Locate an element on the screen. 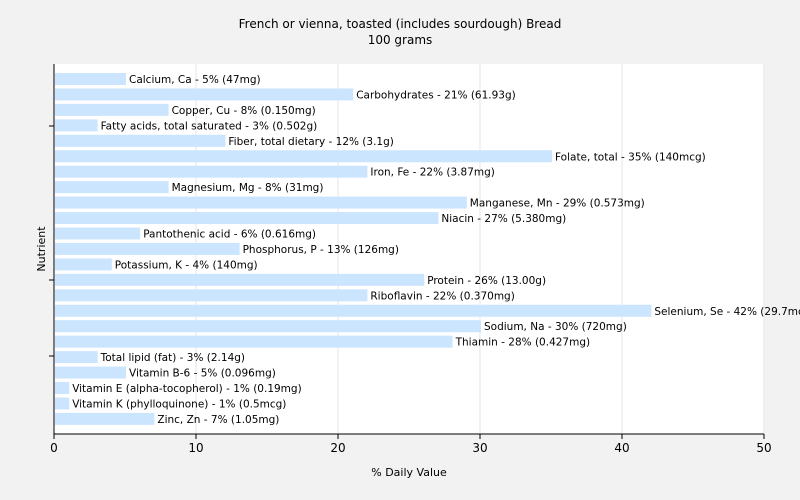 This screenshot has height=500, width=800. bar-label: Folate, total - 35% (140mcg) is located at coordinates (630, 157).